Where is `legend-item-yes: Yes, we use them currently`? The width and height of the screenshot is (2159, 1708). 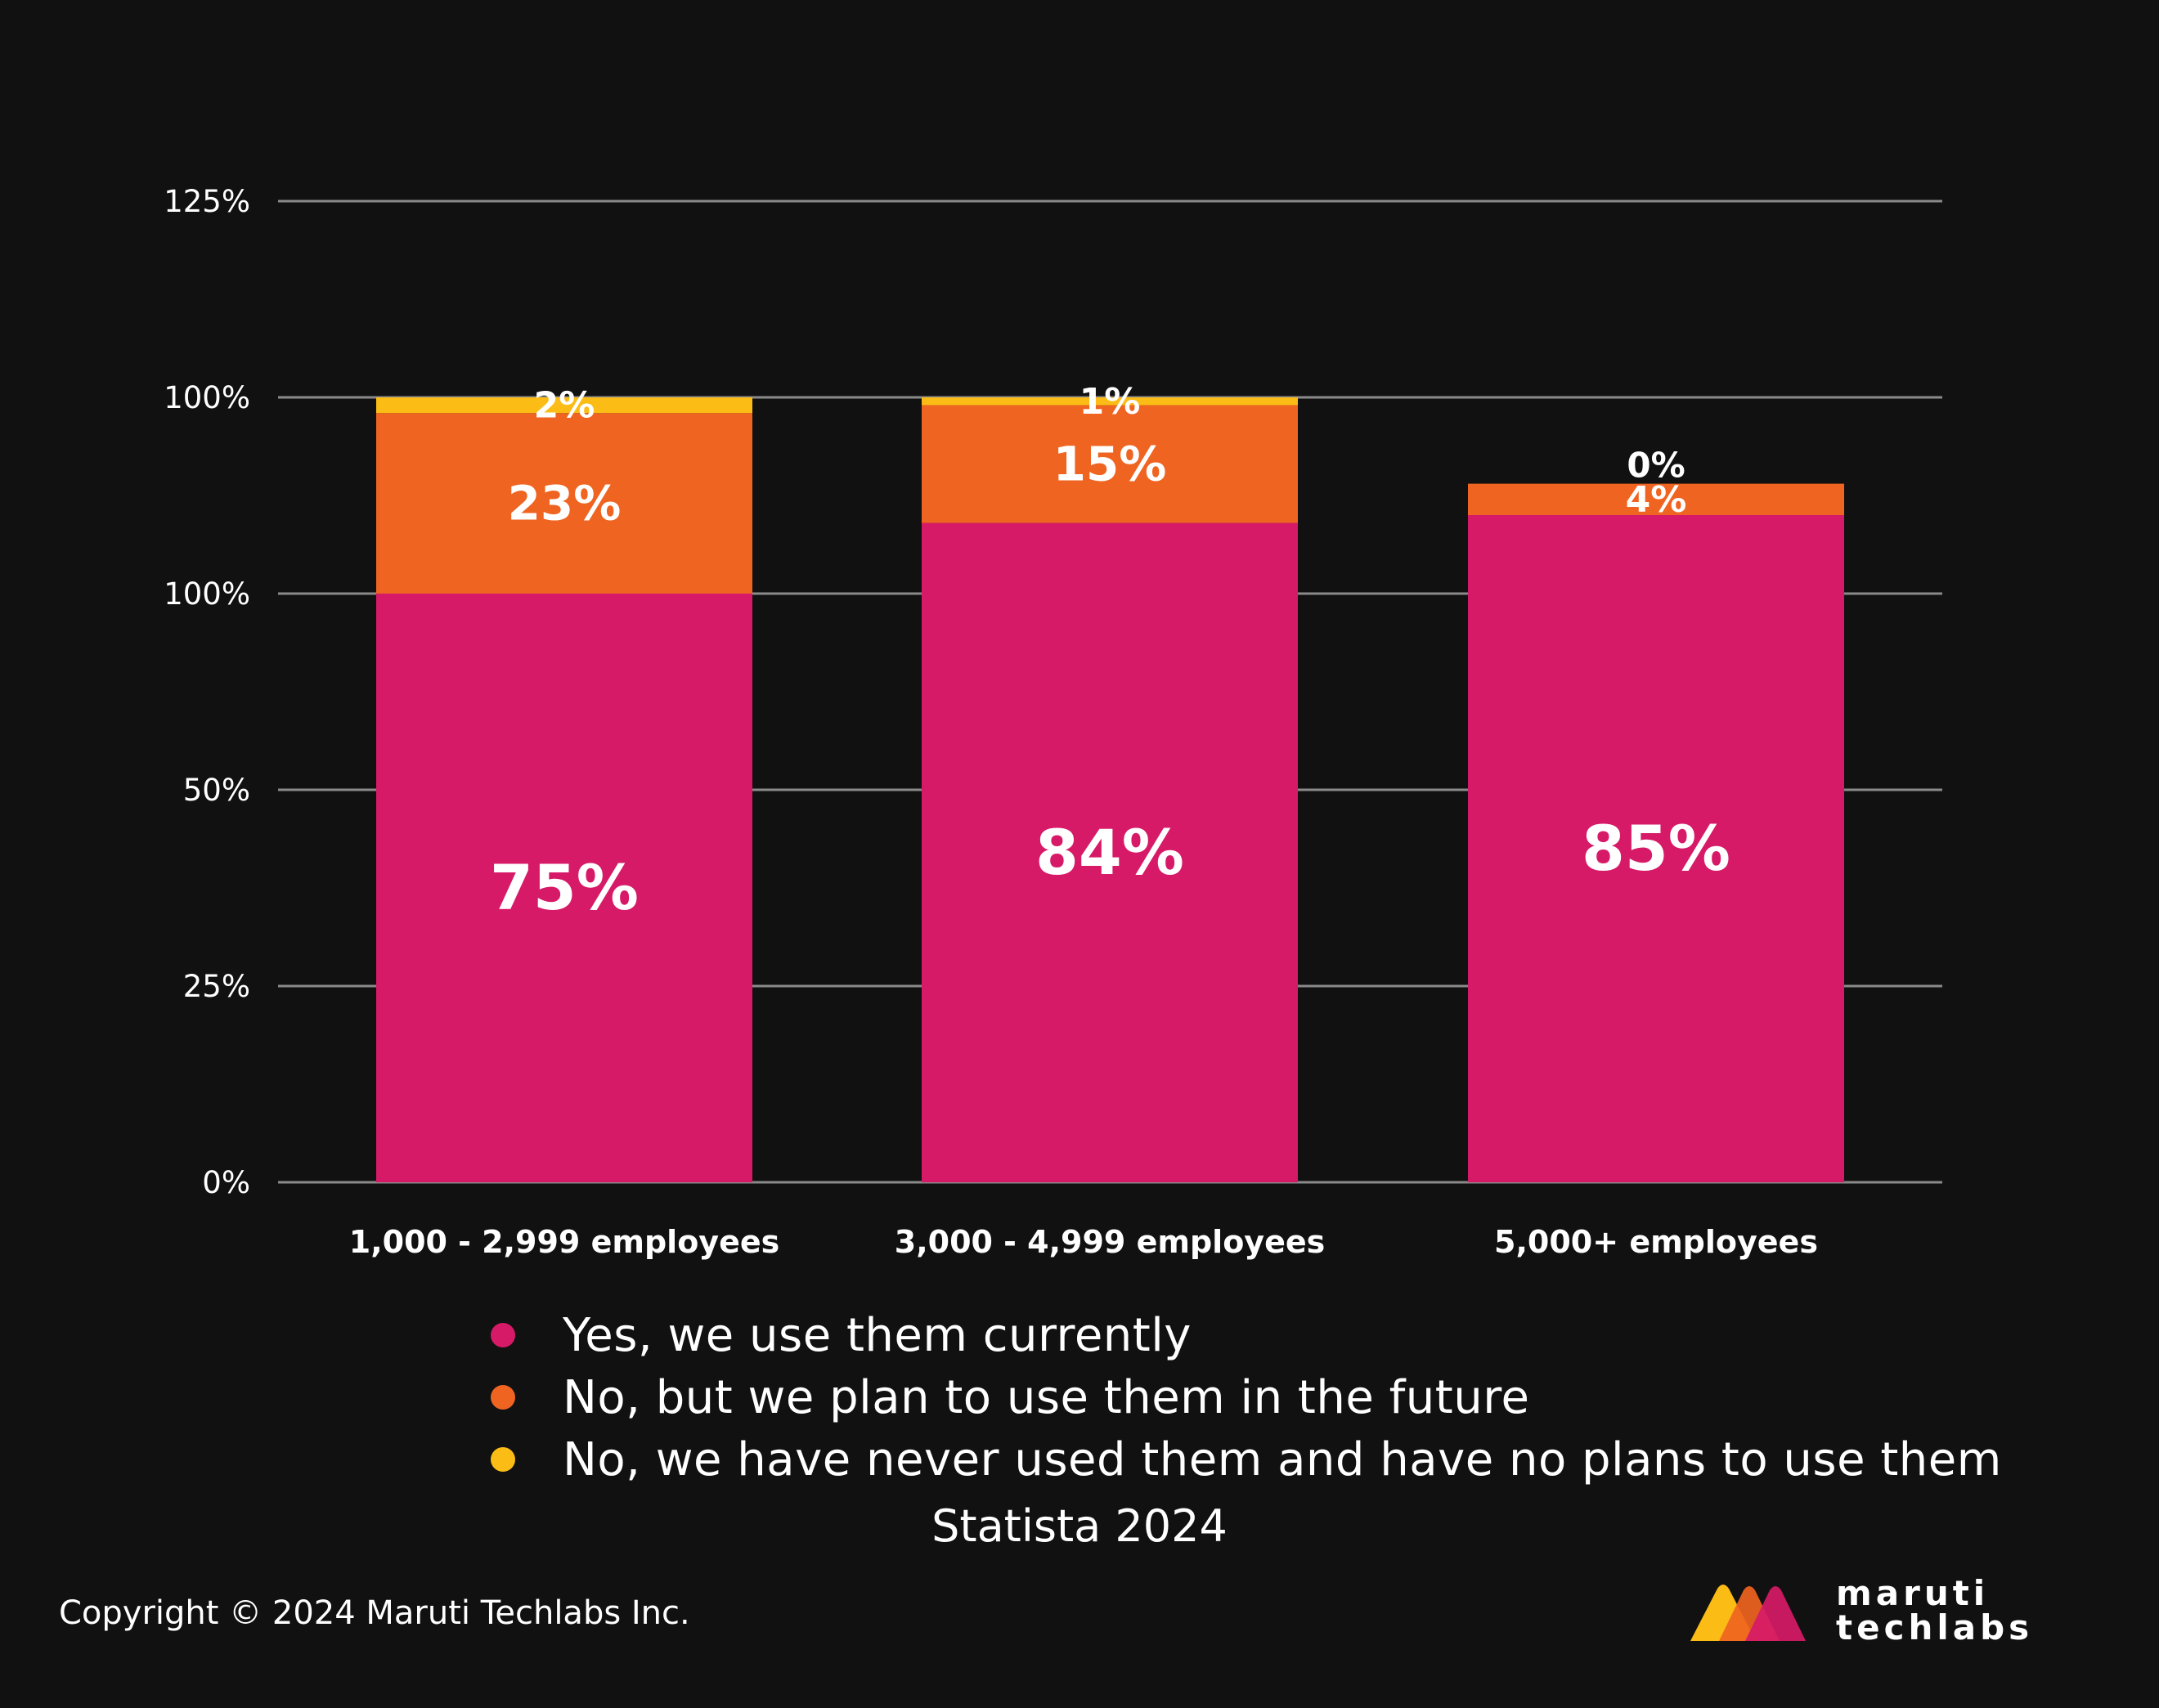 legend-item-yes: Yes, we use them currently is located at coordinates (1246, 1335).